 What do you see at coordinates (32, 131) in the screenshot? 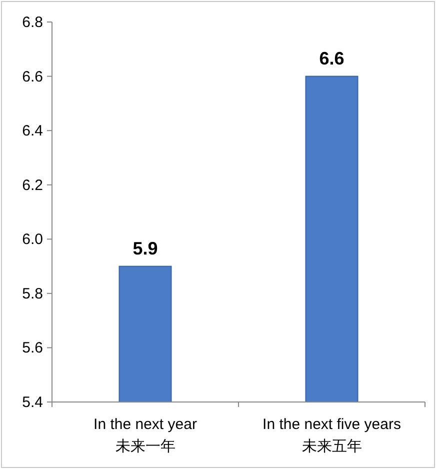
I see `y-tick-label: 6.4` at bounding box center [32, 131].